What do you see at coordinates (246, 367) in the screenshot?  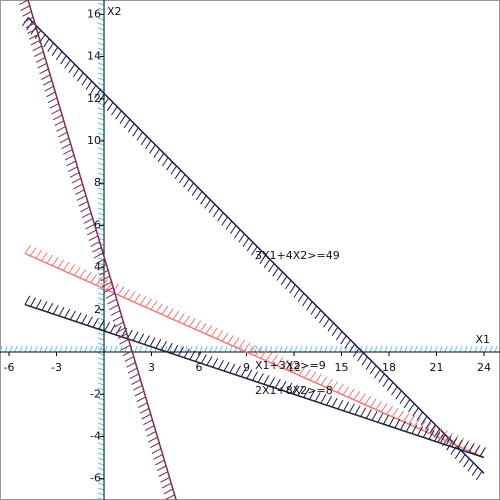 I see `x-tick-label: 9` at bounding box center [246, 367].